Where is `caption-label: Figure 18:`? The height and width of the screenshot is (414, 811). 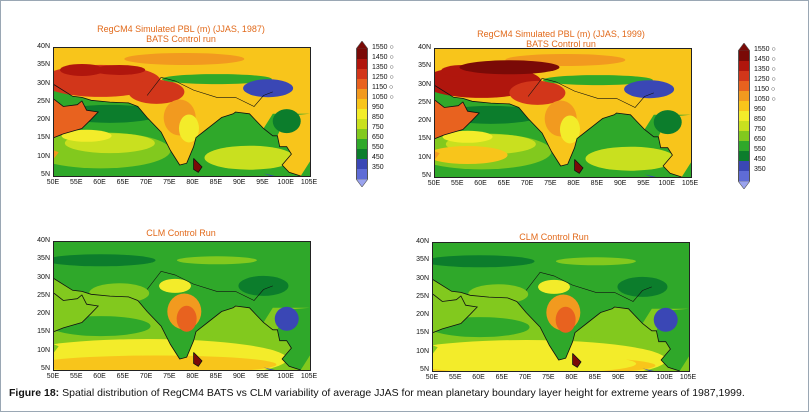 caption-label: Figure 18: is located at coordinates (34, 393).